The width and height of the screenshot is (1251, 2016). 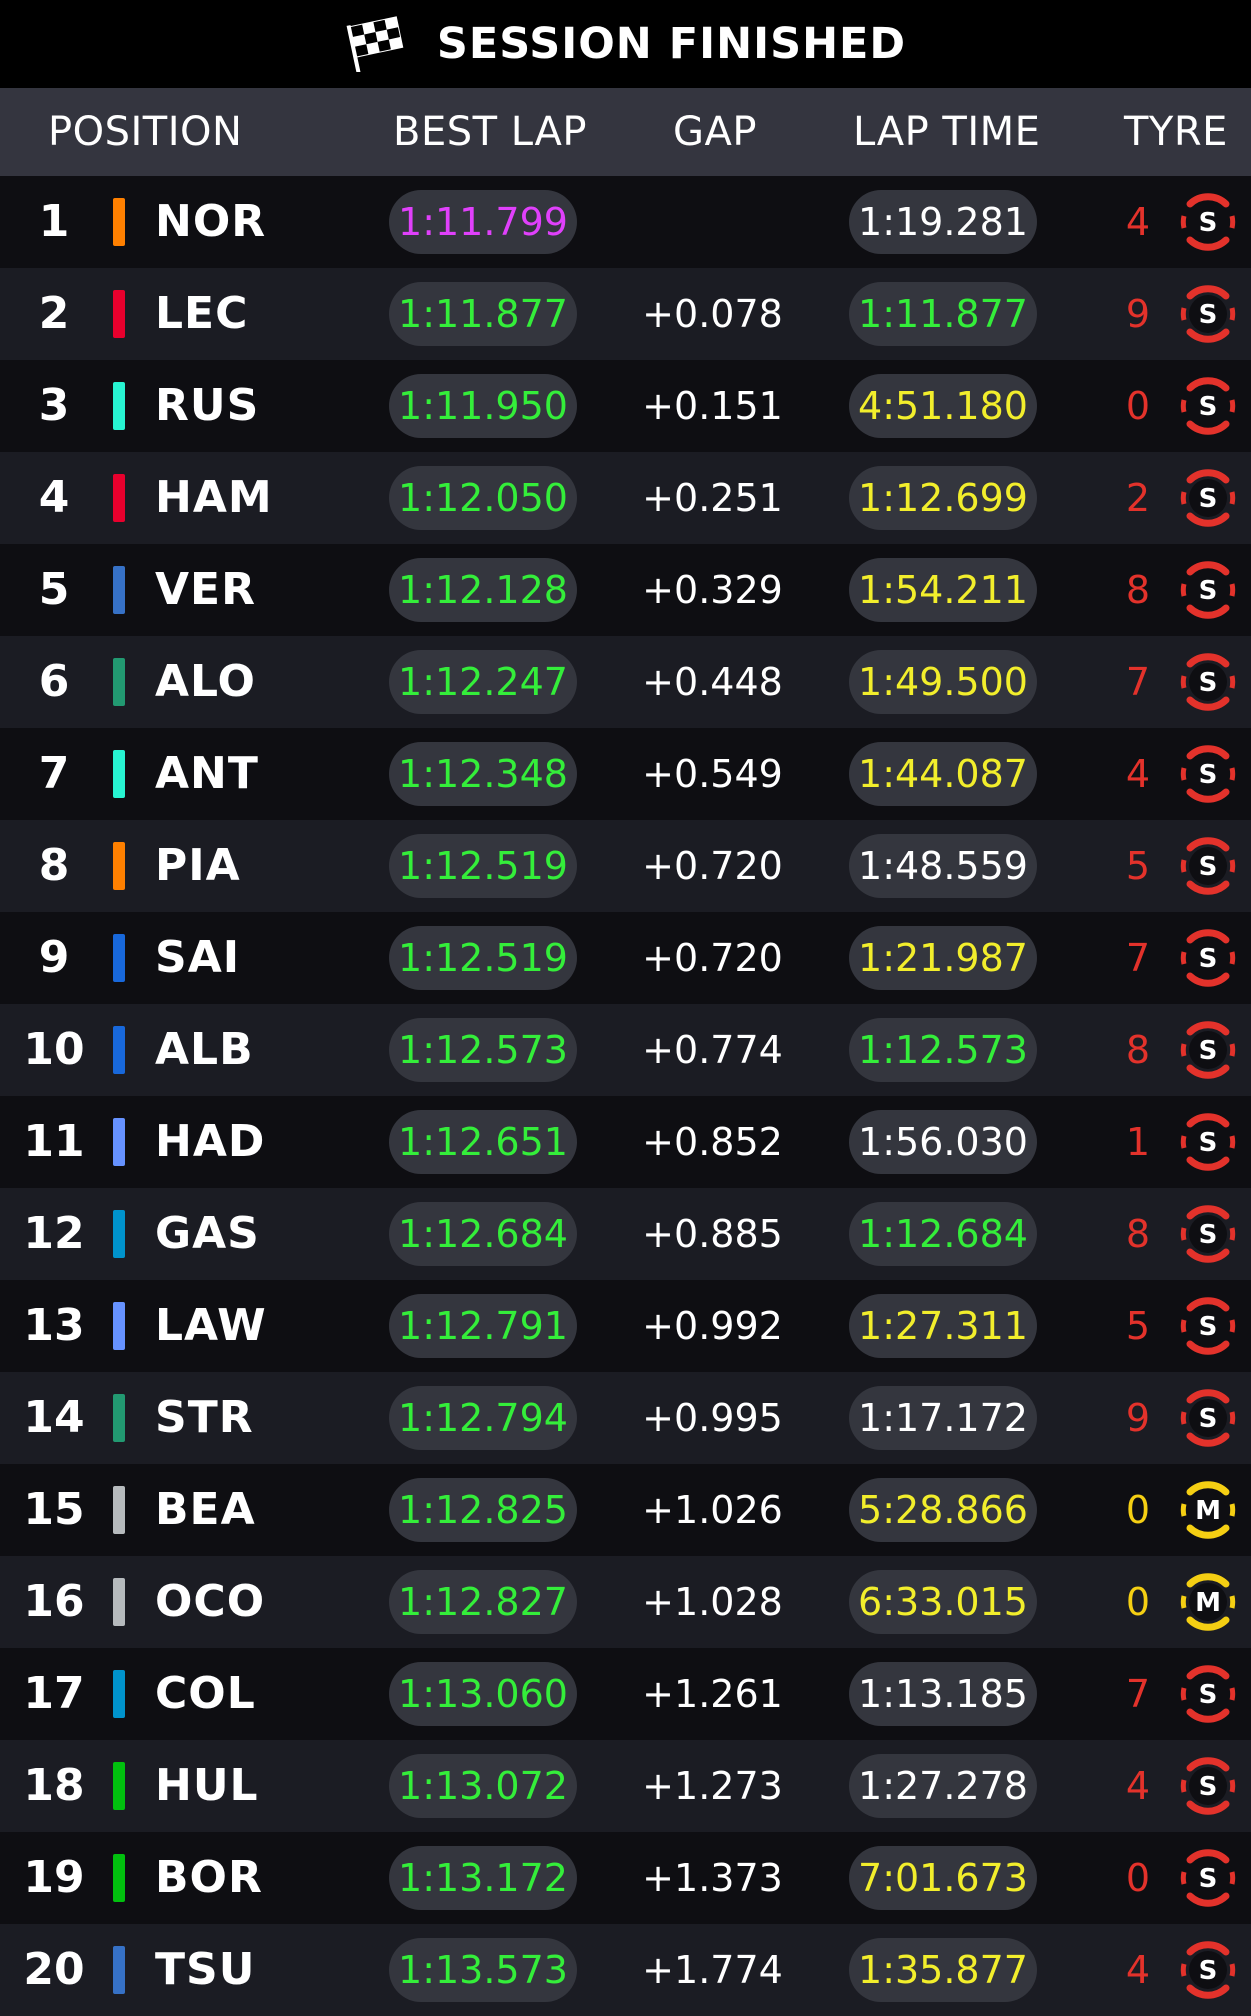 I want to click on tyre-age-laps: 9, so click(x=1138, y=314).